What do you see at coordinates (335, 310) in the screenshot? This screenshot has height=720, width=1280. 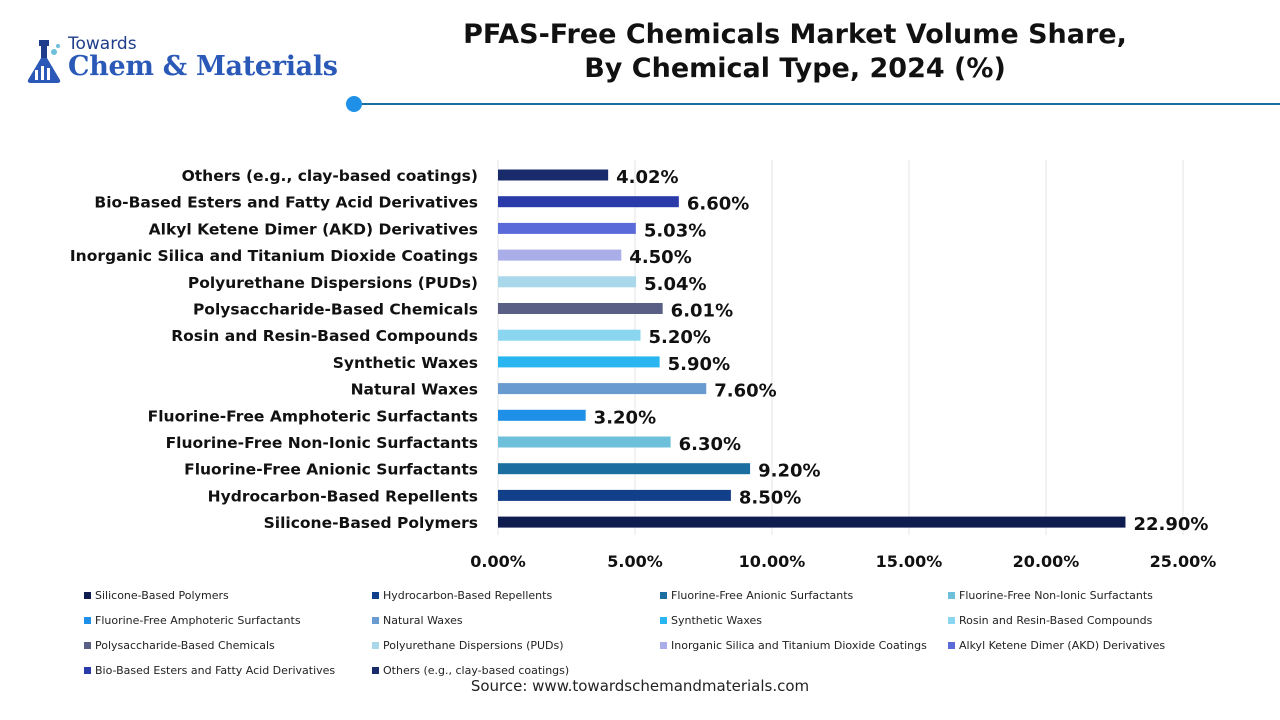 I see `category-label: Polysaccharide-Based Chemicals` at bounding box center [335, 310].